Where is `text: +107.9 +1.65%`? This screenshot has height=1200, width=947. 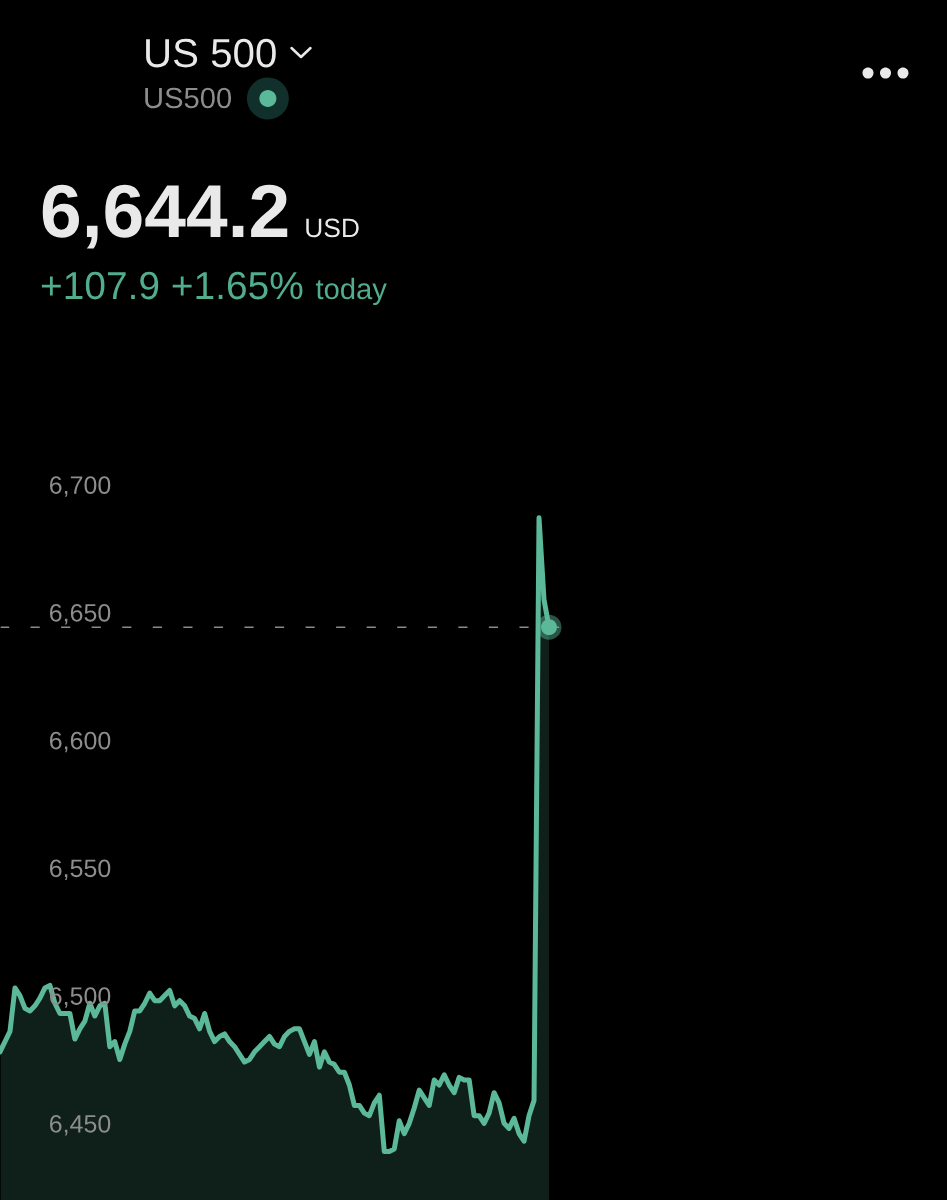
text: +107.9 +1.65% is located at coordinates (172, 285).